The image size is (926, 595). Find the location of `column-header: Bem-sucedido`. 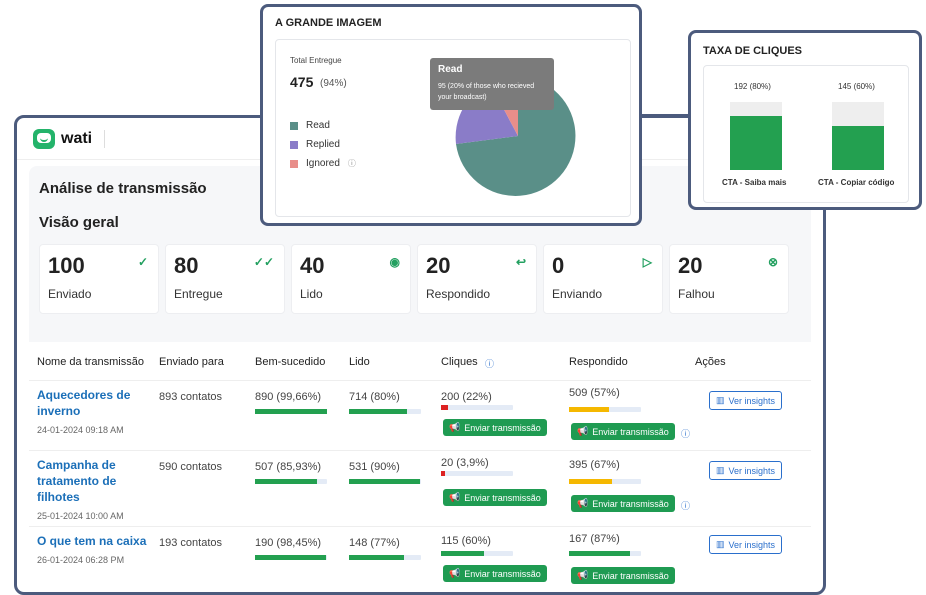

column-header: Bem-sucedido is located at coordinates (290, 362).